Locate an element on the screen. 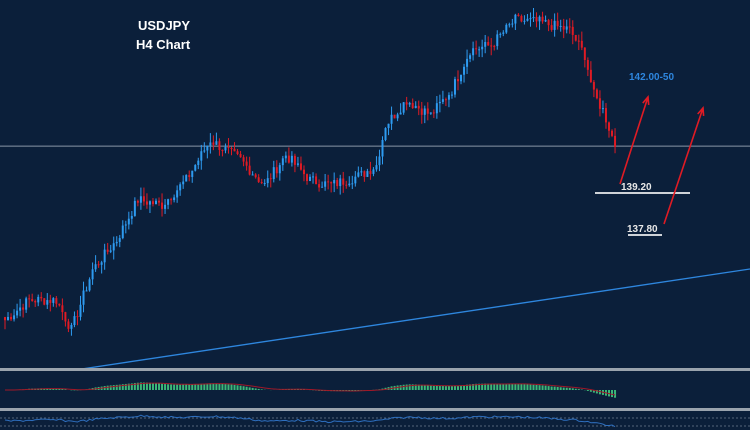  arrow-to-target-1-head is located at coordinates (646, 100).